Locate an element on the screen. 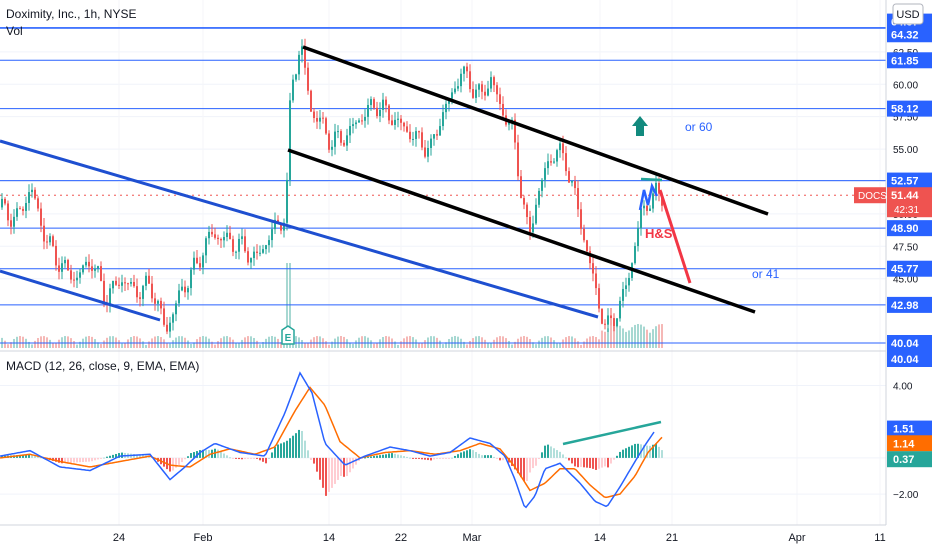  currency-badge: USD is located at coordinates (908, 14).